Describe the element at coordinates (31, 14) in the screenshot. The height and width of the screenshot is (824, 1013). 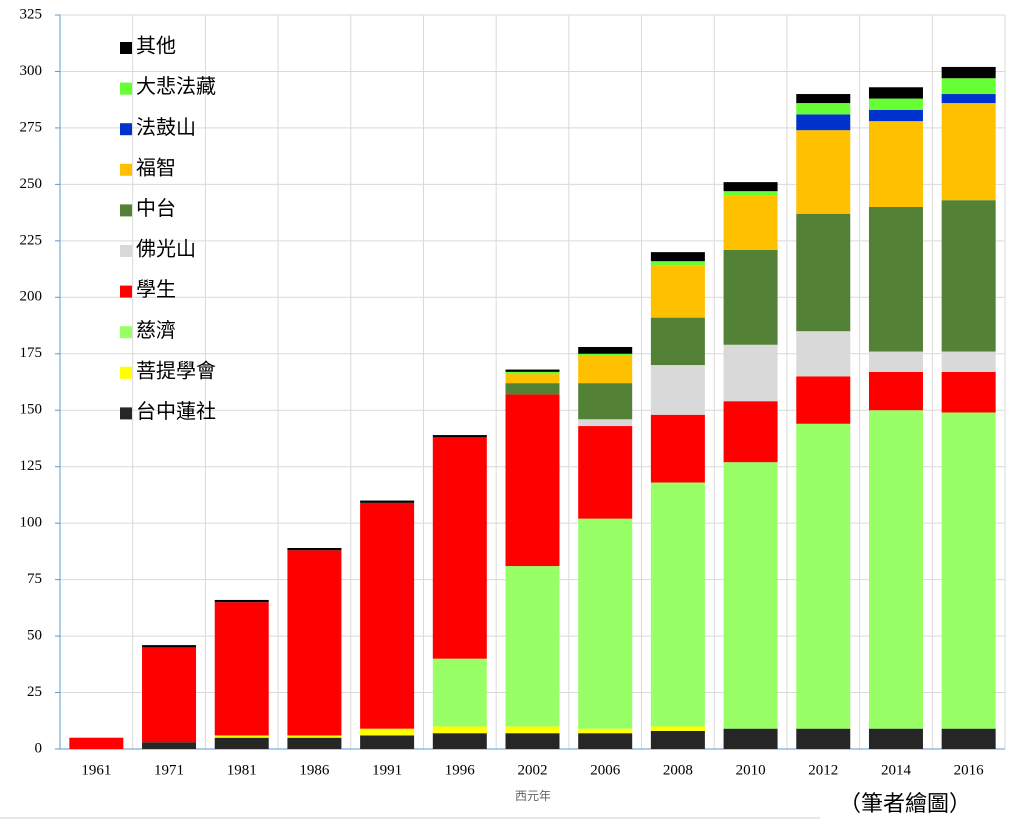
I see `y-tick-label: 325` at that location.